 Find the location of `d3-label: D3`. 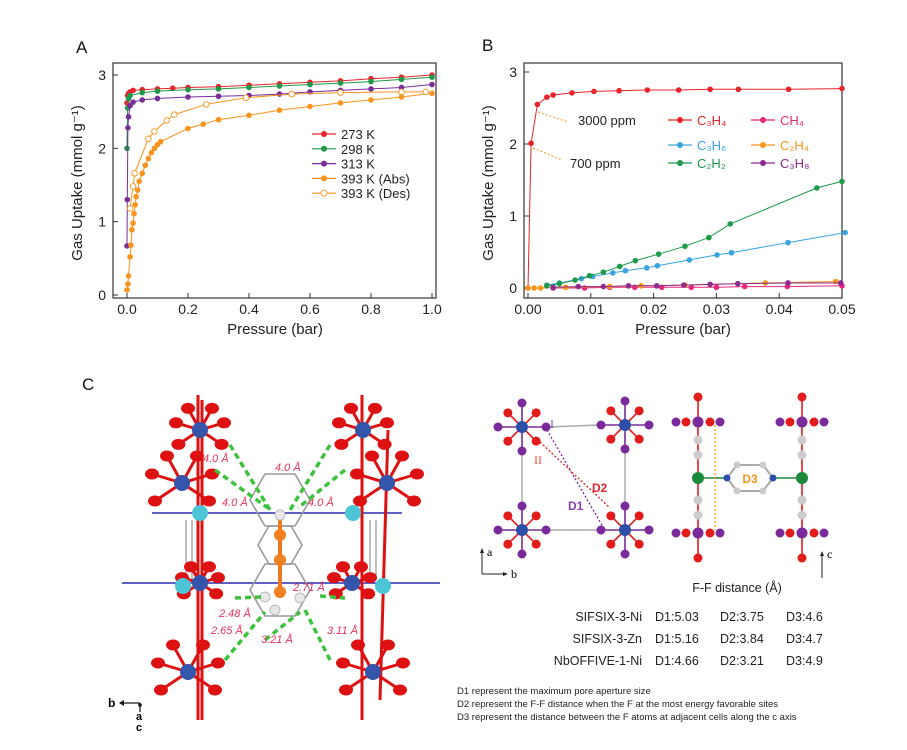

d3-label: D3 is located at coordinates (750, 479).